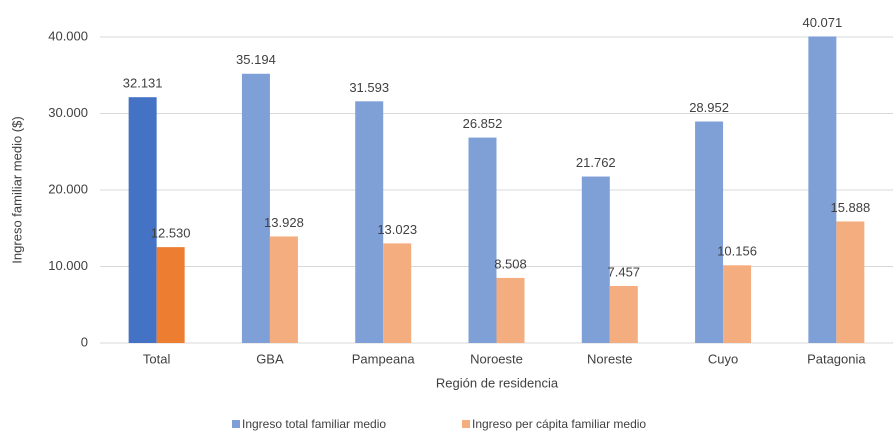 This screenshot has width=895, height=438. Describe the element at coordinates (822, 22) in the screenshot. I see `value-label: 40.071` at that location.